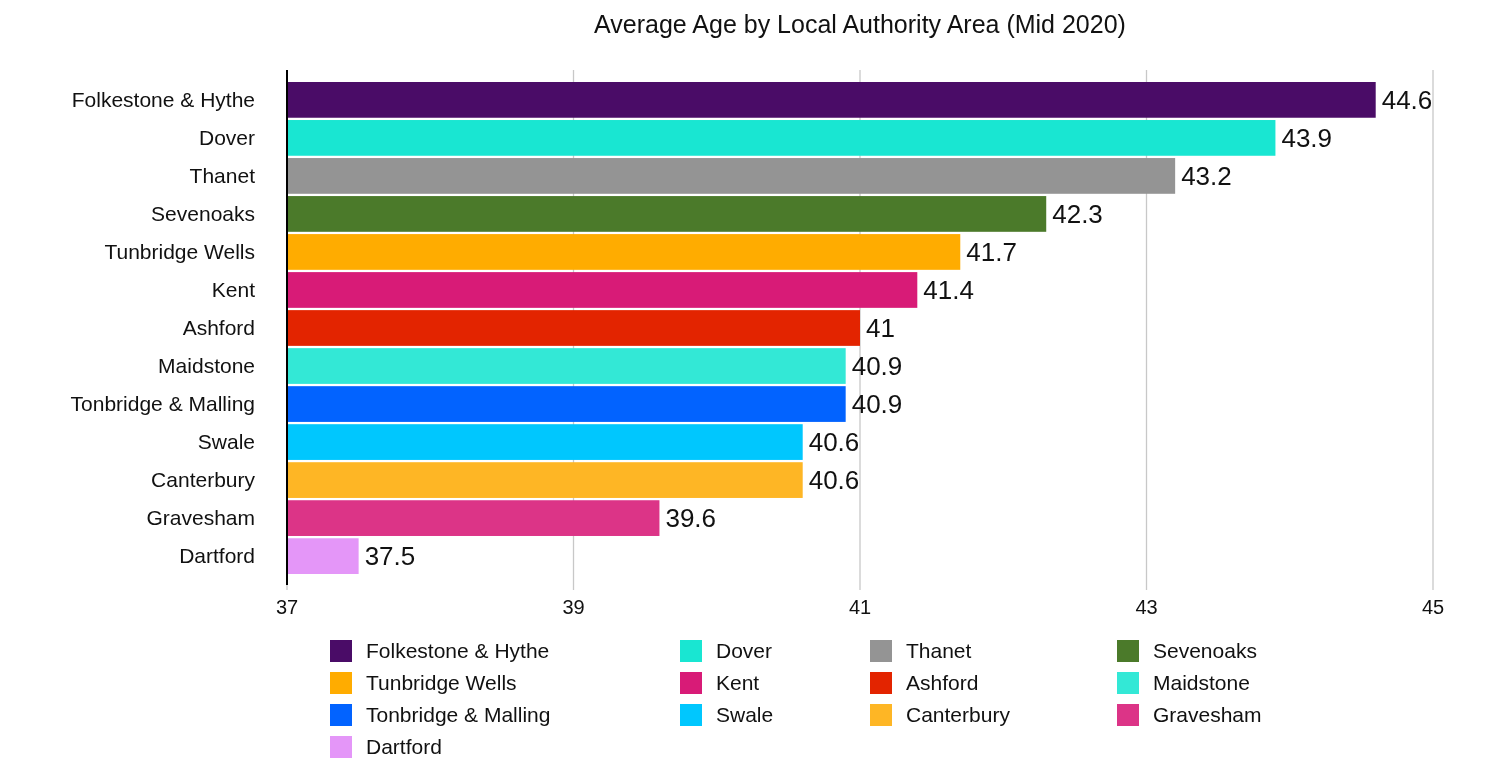 This screenshot has height=760, width=1487. Describe the element at coordinates (738, 683) in the screenshot. I see `legend-label: Kent` at that location.